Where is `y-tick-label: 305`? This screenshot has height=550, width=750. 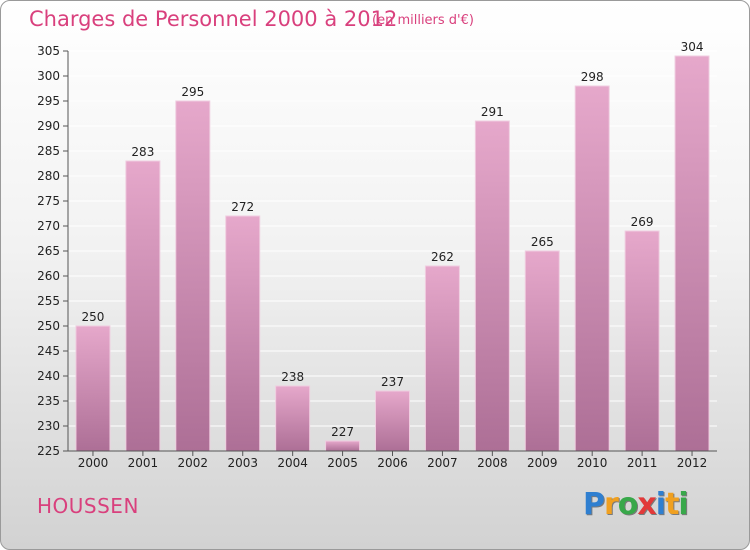 y-tick-label: 305 is located at coordinates (48, 51).